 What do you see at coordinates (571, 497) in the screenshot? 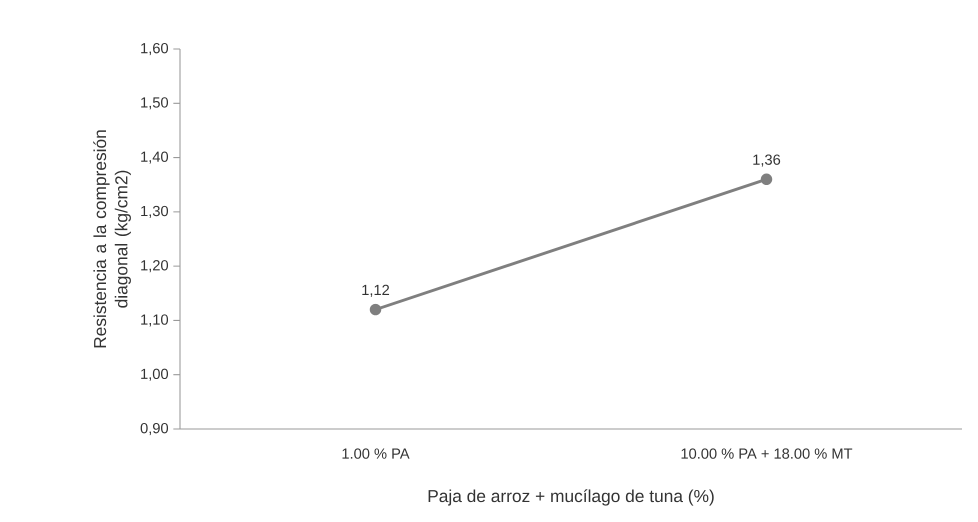
I see `x-axis-title: Paja de arroz + mucílago de tuna (%)` at bounding box center [571, 497].